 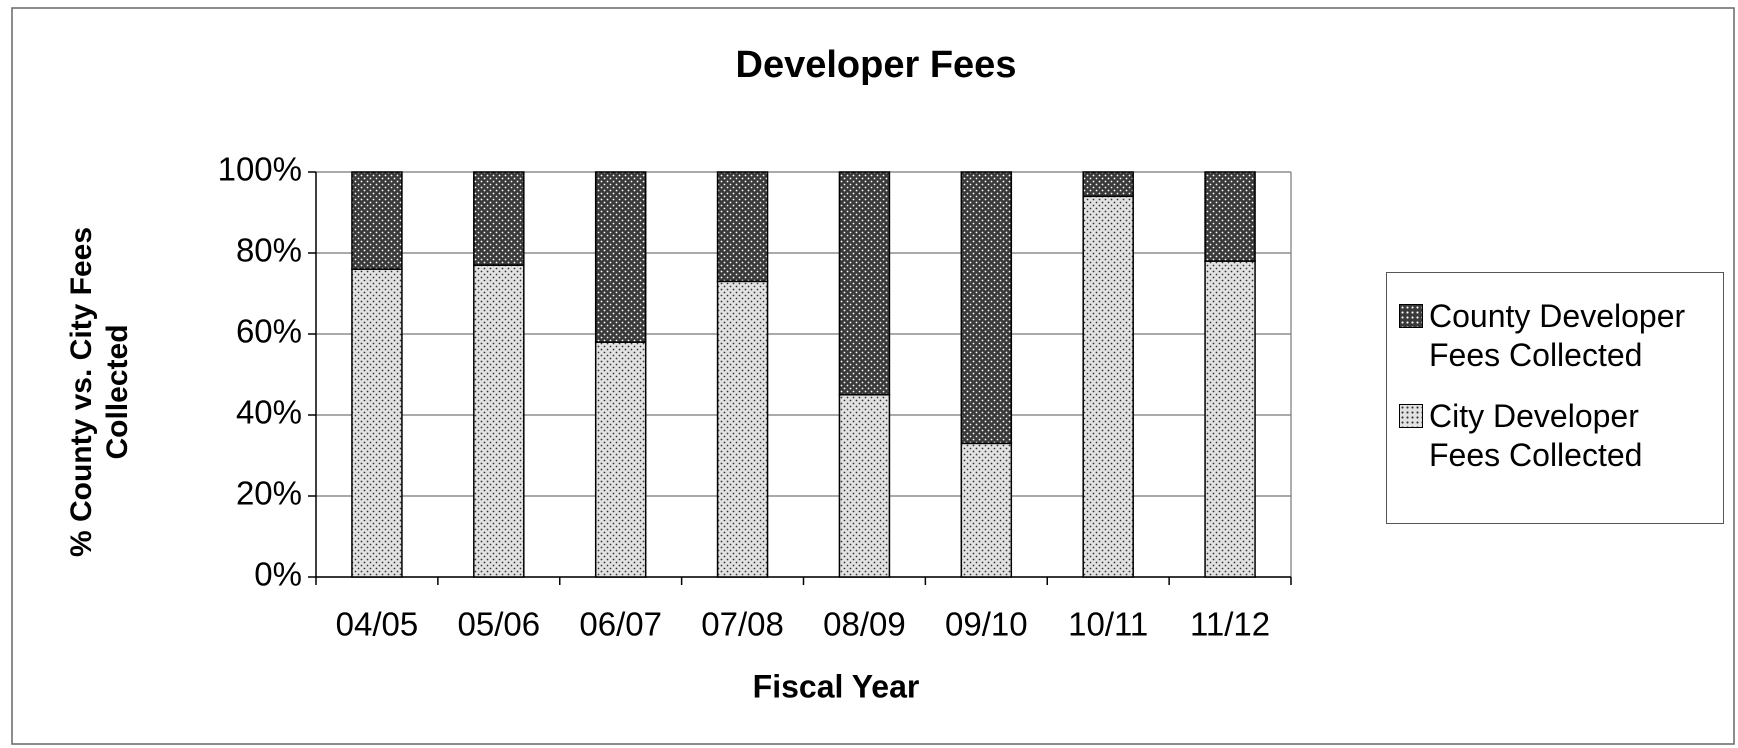 What do you see at coordinates (269, 493) in the screenshot?
I see `y-tick-label: 20%` at bounding box center [269, 493].